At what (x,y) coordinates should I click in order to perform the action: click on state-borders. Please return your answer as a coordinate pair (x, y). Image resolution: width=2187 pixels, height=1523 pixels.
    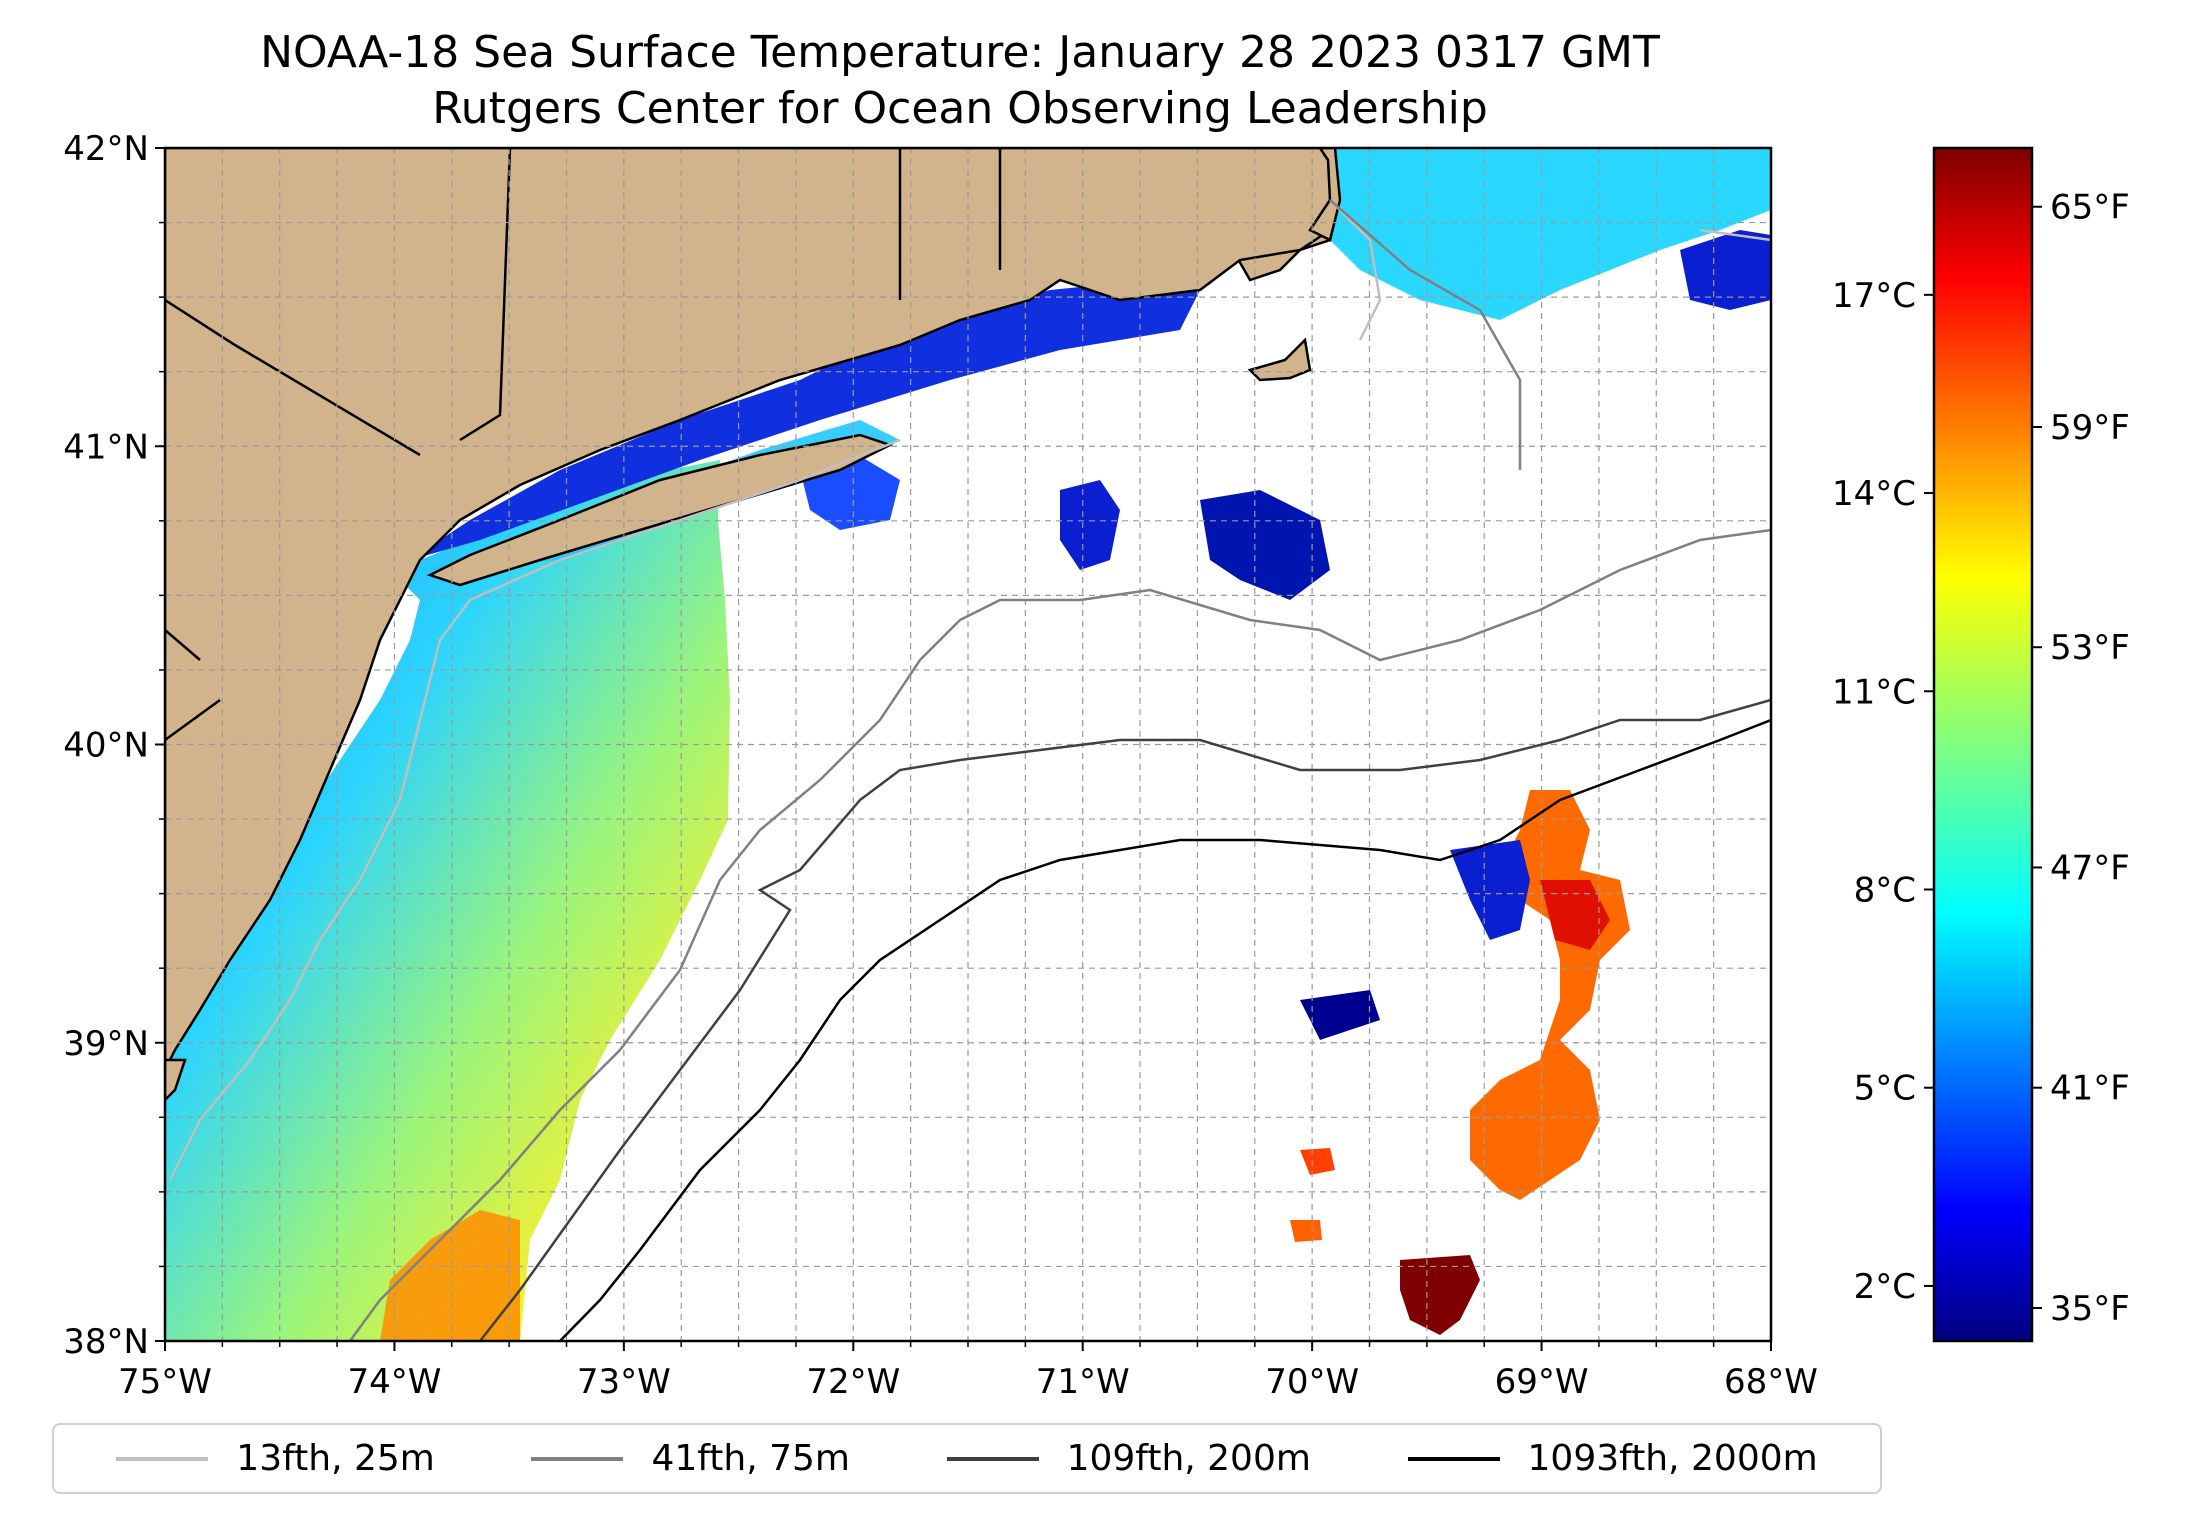
    Looking at the image, I should click on (583, 445).